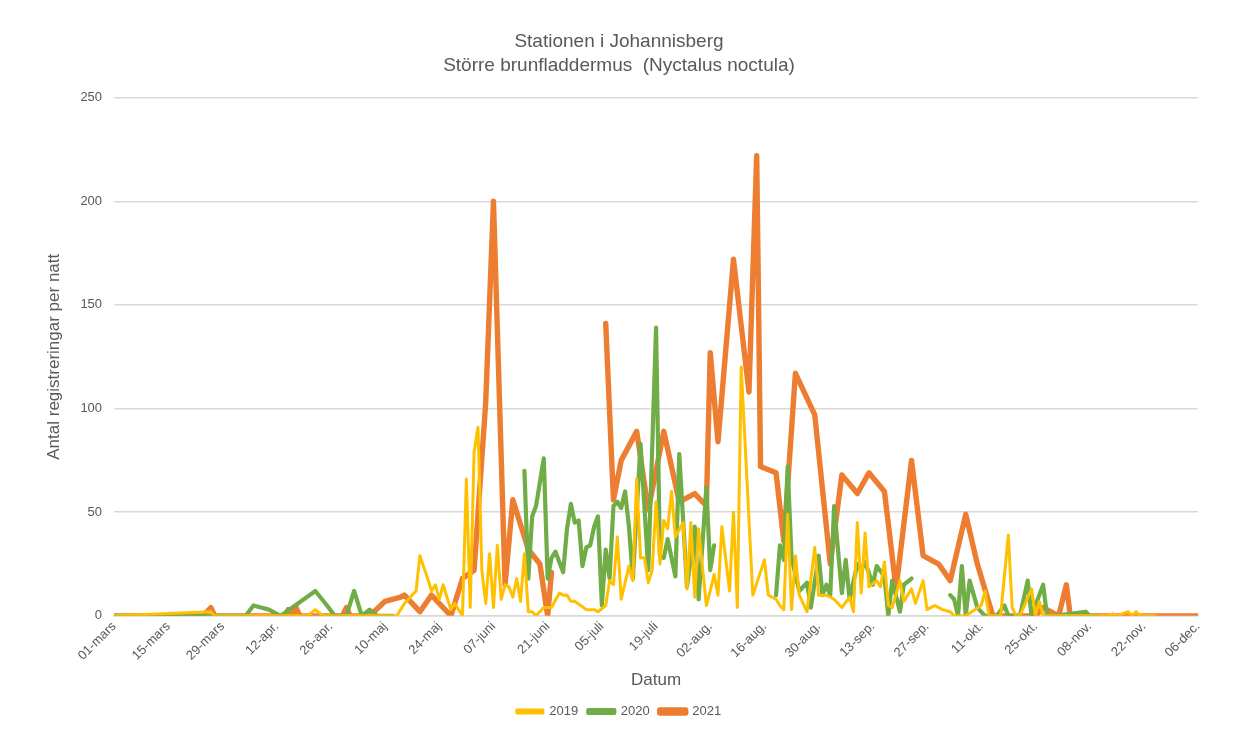 This screenshot has height=738, width=1248. What do you see at coordinates (619, 40) in the screenshot?
I see `chart-title: Stationen i Johannisberg` at bounding box center [619, 40].